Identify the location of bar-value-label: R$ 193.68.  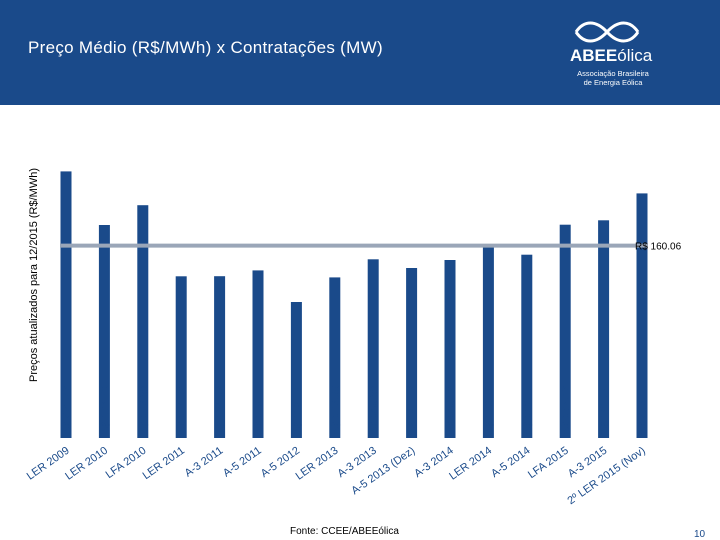
(144, 410).